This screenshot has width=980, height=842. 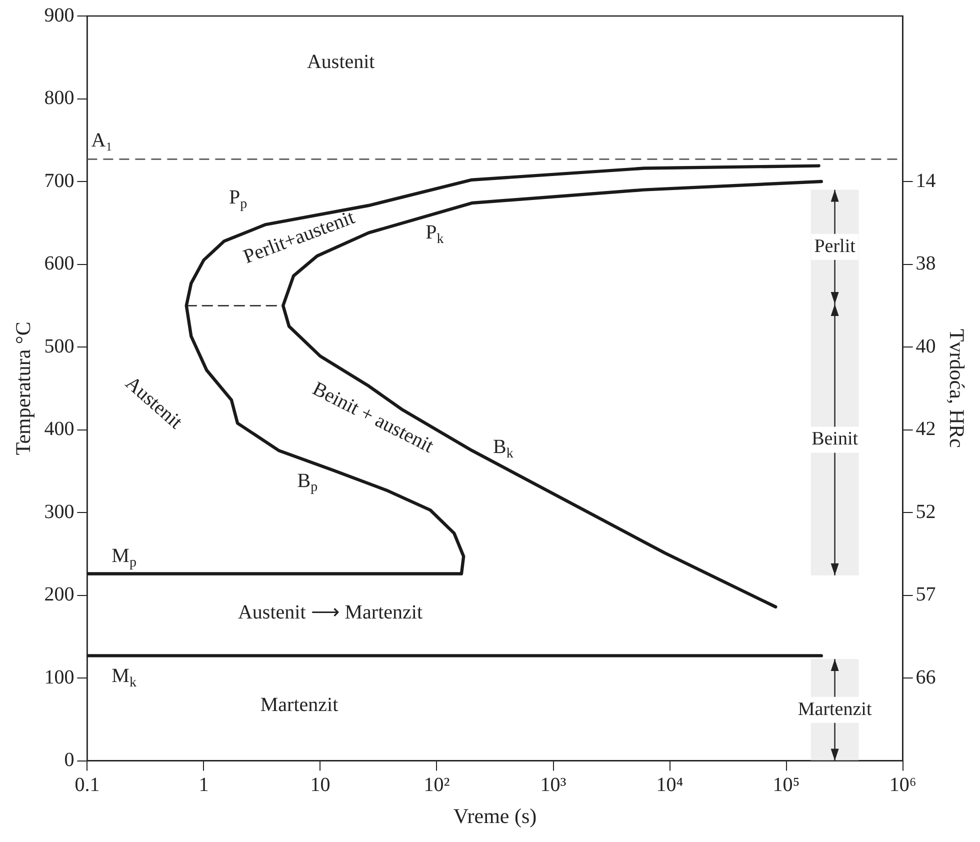 What do you see at coordinates (69, 760) in the screenshot?
I see `y-tick-label: 0` at bounding box center [69, 760].